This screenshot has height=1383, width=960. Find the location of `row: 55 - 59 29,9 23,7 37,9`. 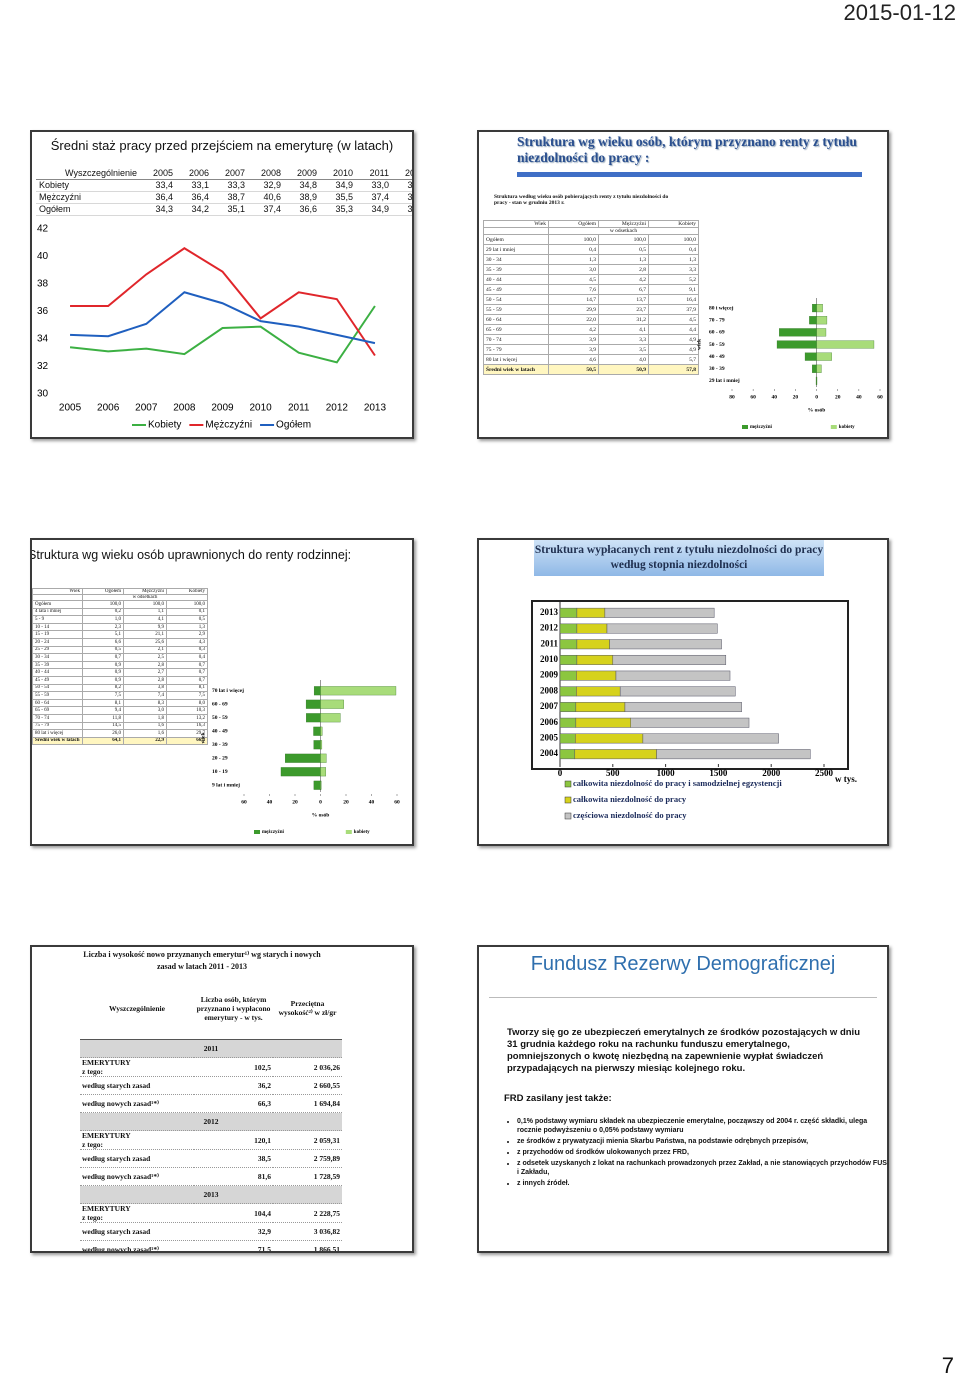

row: 55 - 59 29,9 23,7 37,9 is located at coordinates (591, 309).